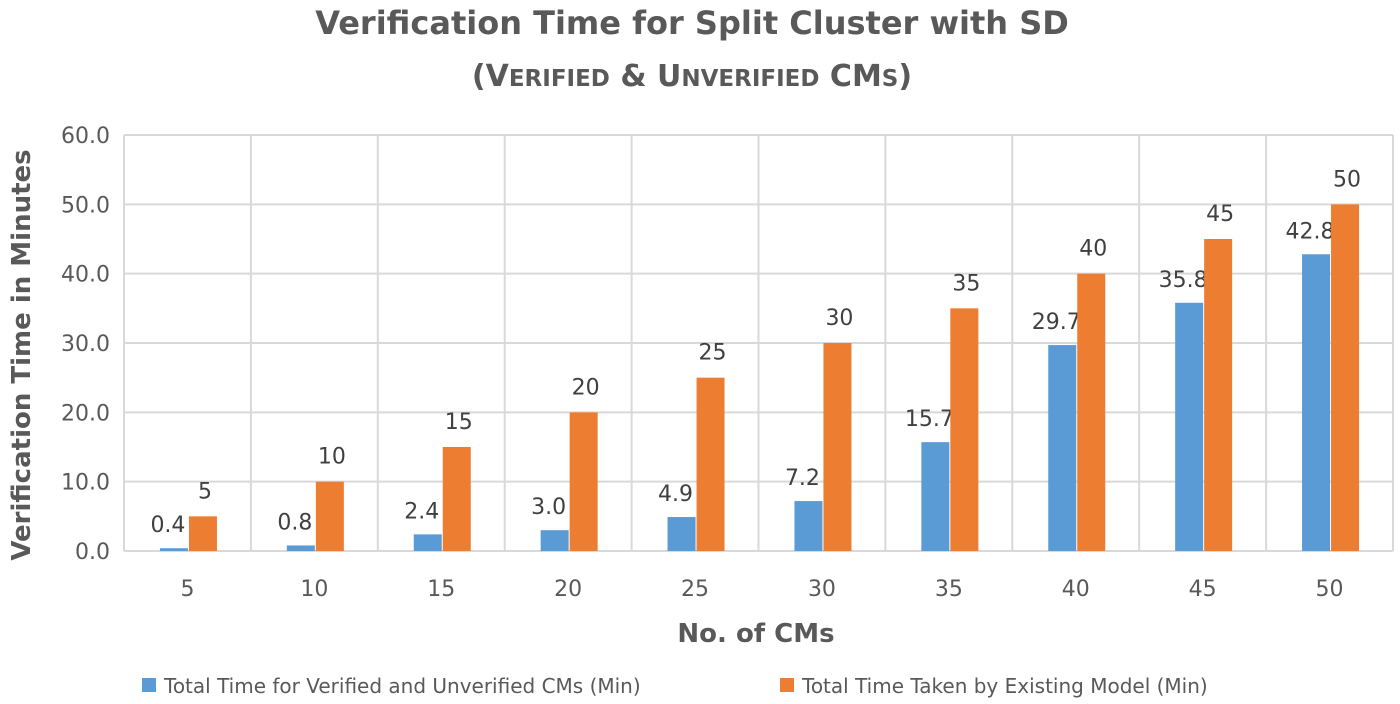  What do you see at coordinates (85, 413) in the screenshot?
I see `y-tick-label: 20.0` at bounding box center [85, 413].